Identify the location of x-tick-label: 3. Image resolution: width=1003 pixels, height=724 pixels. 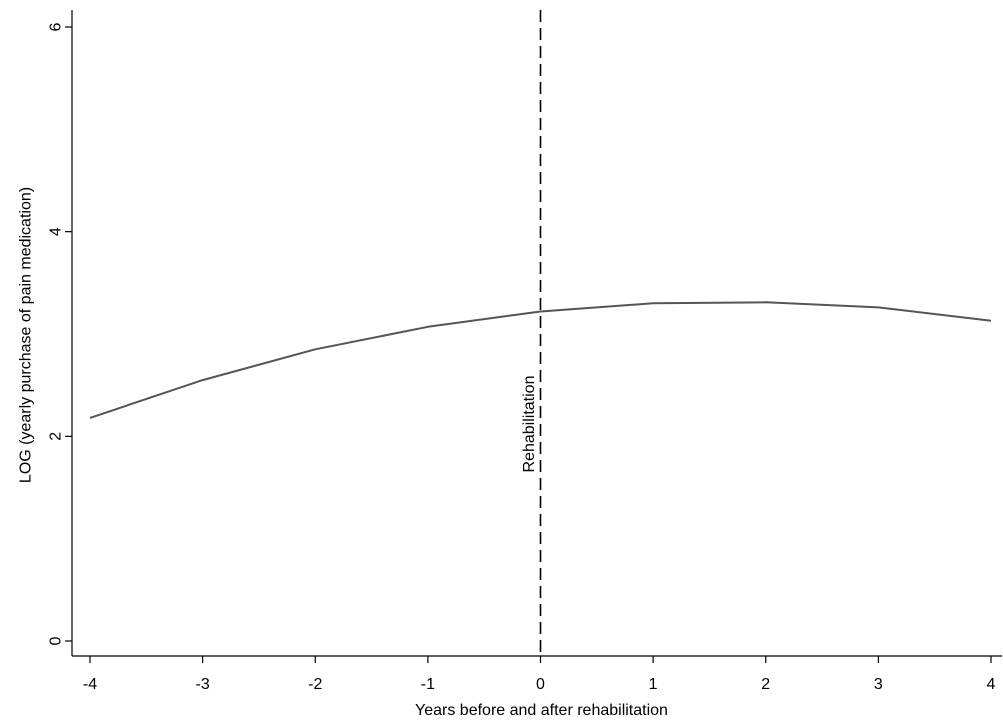
(878, 684).